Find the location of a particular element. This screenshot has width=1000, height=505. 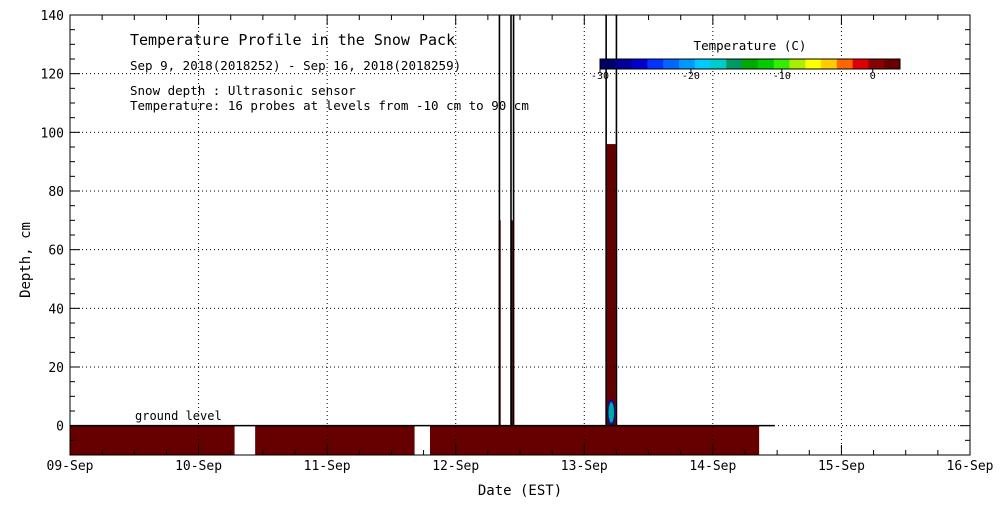

x-tick-label: 11-Sep is located at coordinates (327, 466).